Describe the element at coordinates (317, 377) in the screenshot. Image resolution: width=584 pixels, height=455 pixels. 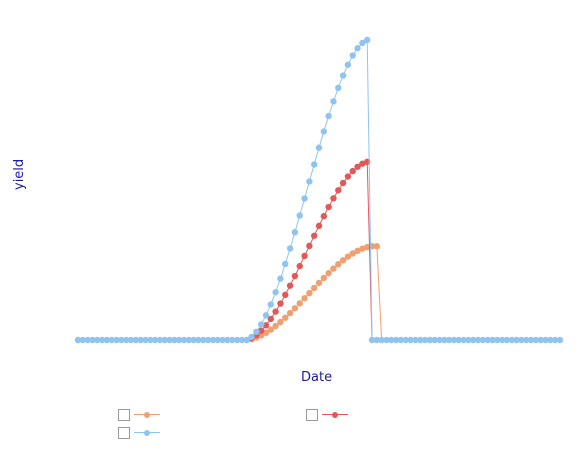
I see `x-axis-label: Date` at that location.